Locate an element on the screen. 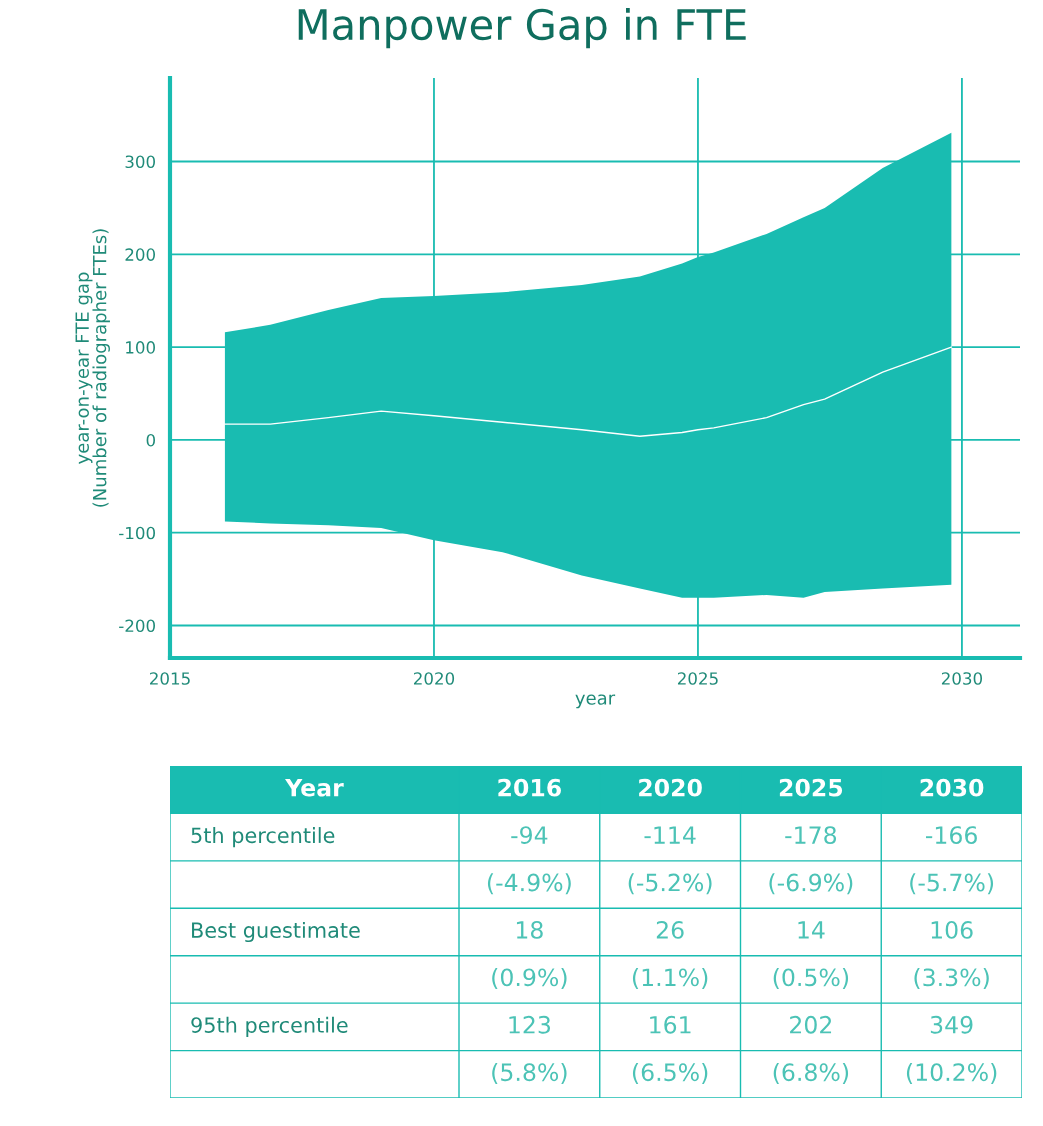  y-tick-label: 300 is located at coordinates (140, 162).